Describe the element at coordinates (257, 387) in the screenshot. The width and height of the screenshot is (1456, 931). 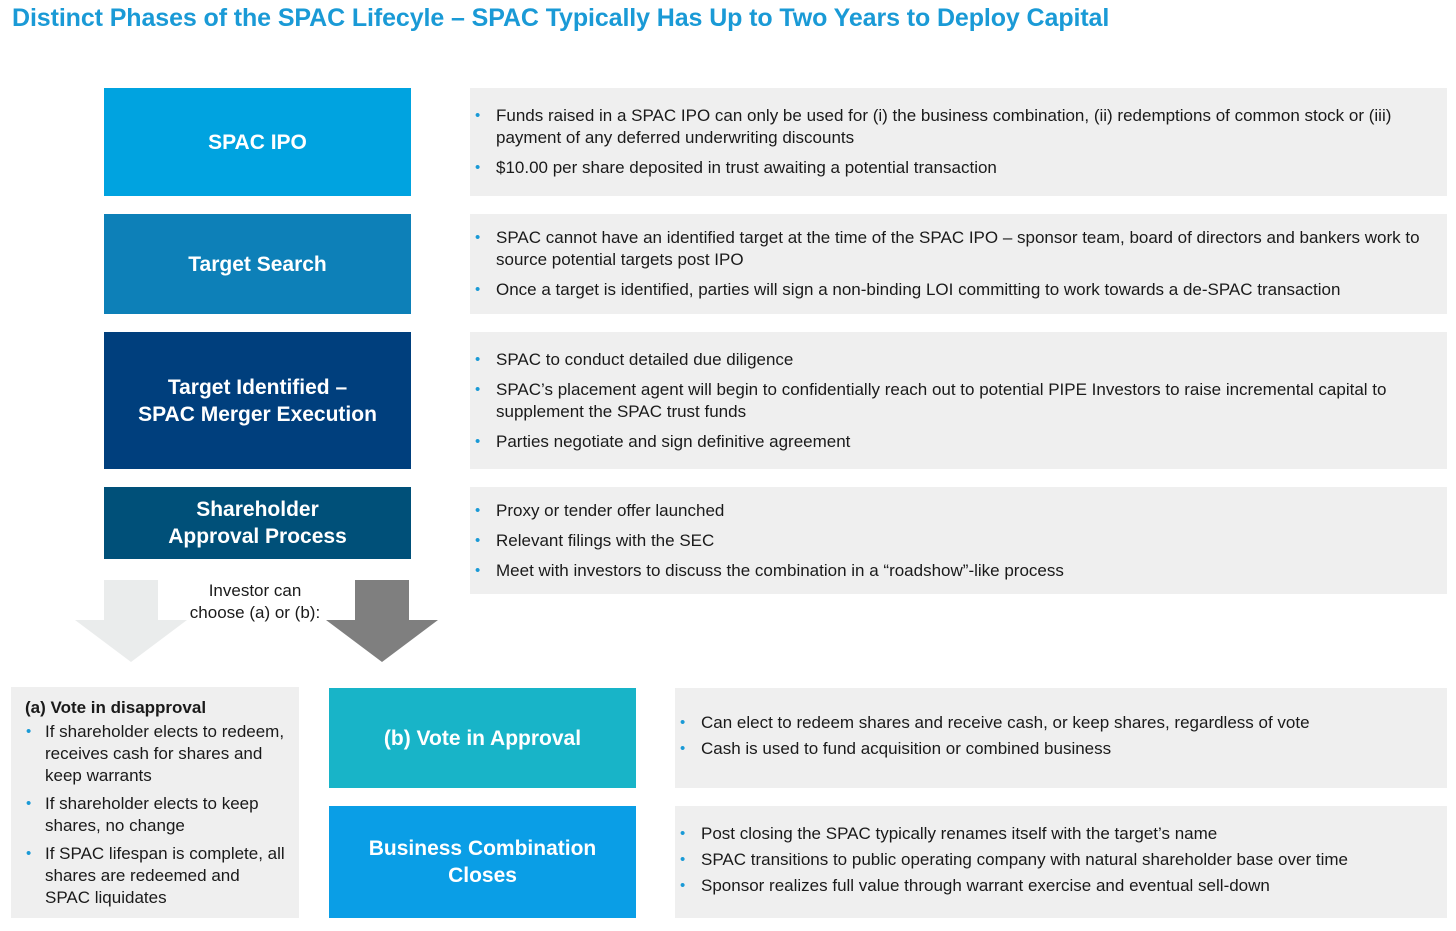
I see `phase-label-line1: Target Identified –` at that location.